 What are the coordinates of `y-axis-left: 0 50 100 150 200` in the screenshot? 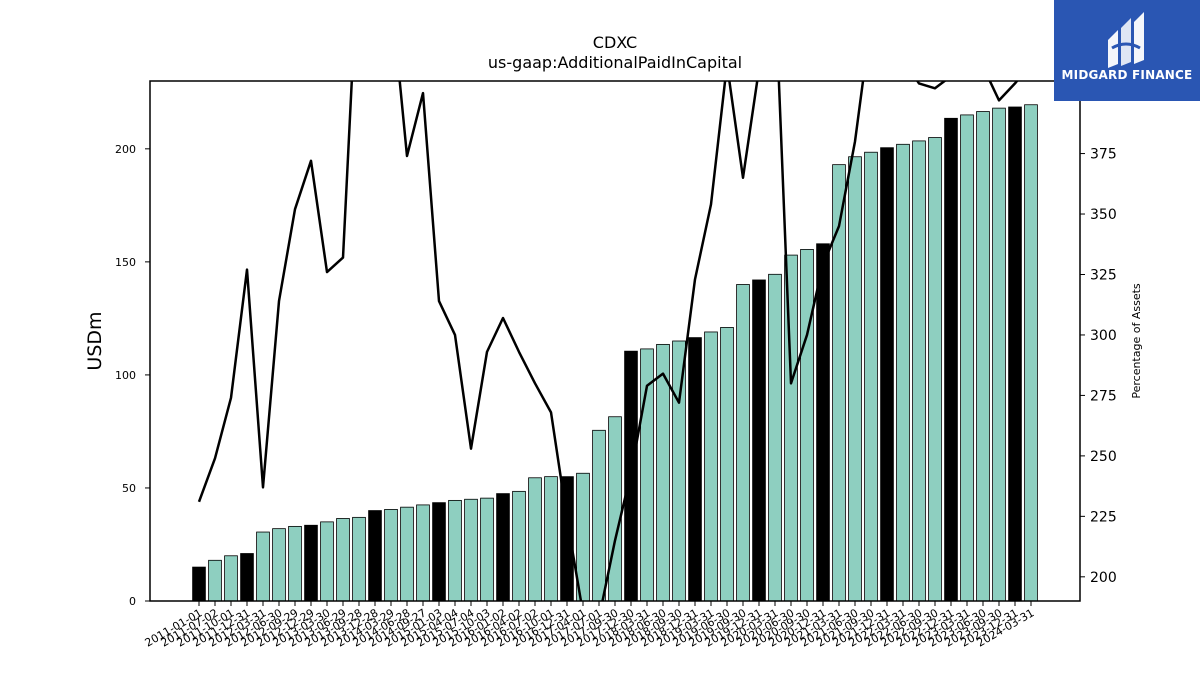 It's located at (132, 375).